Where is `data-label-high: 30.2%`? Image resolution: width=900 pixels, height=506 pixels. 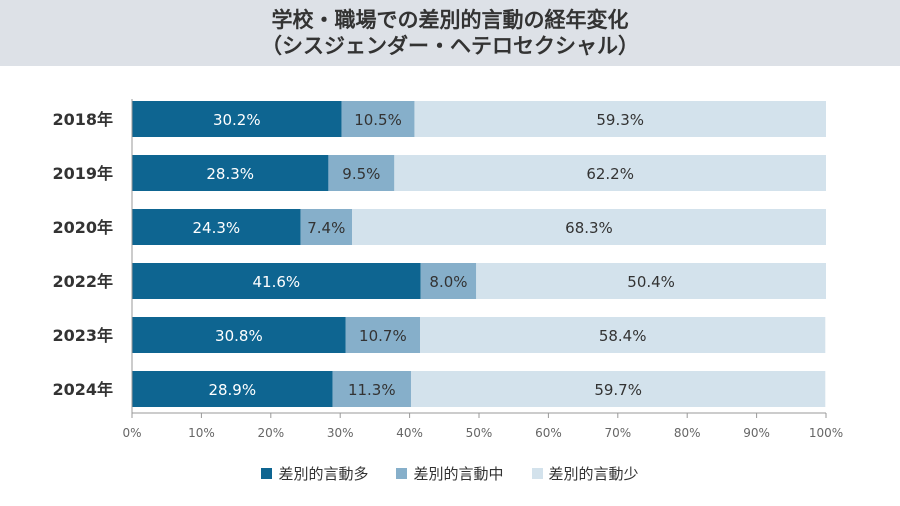 data-label-high: 30.2% is located at coordinates (237, 120).